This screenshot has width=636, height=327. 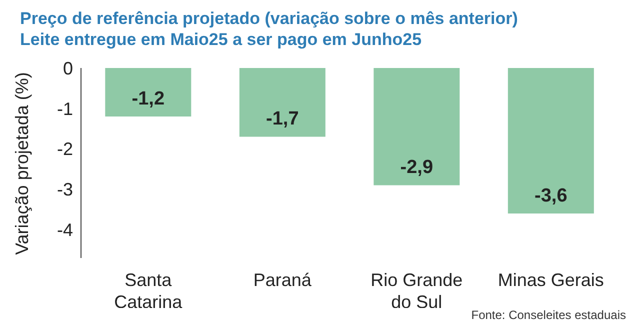 What do you see at coordinates (417, 167) in the screenshot?
I see `data-label: -2,9` at bounding box center [417, 167].